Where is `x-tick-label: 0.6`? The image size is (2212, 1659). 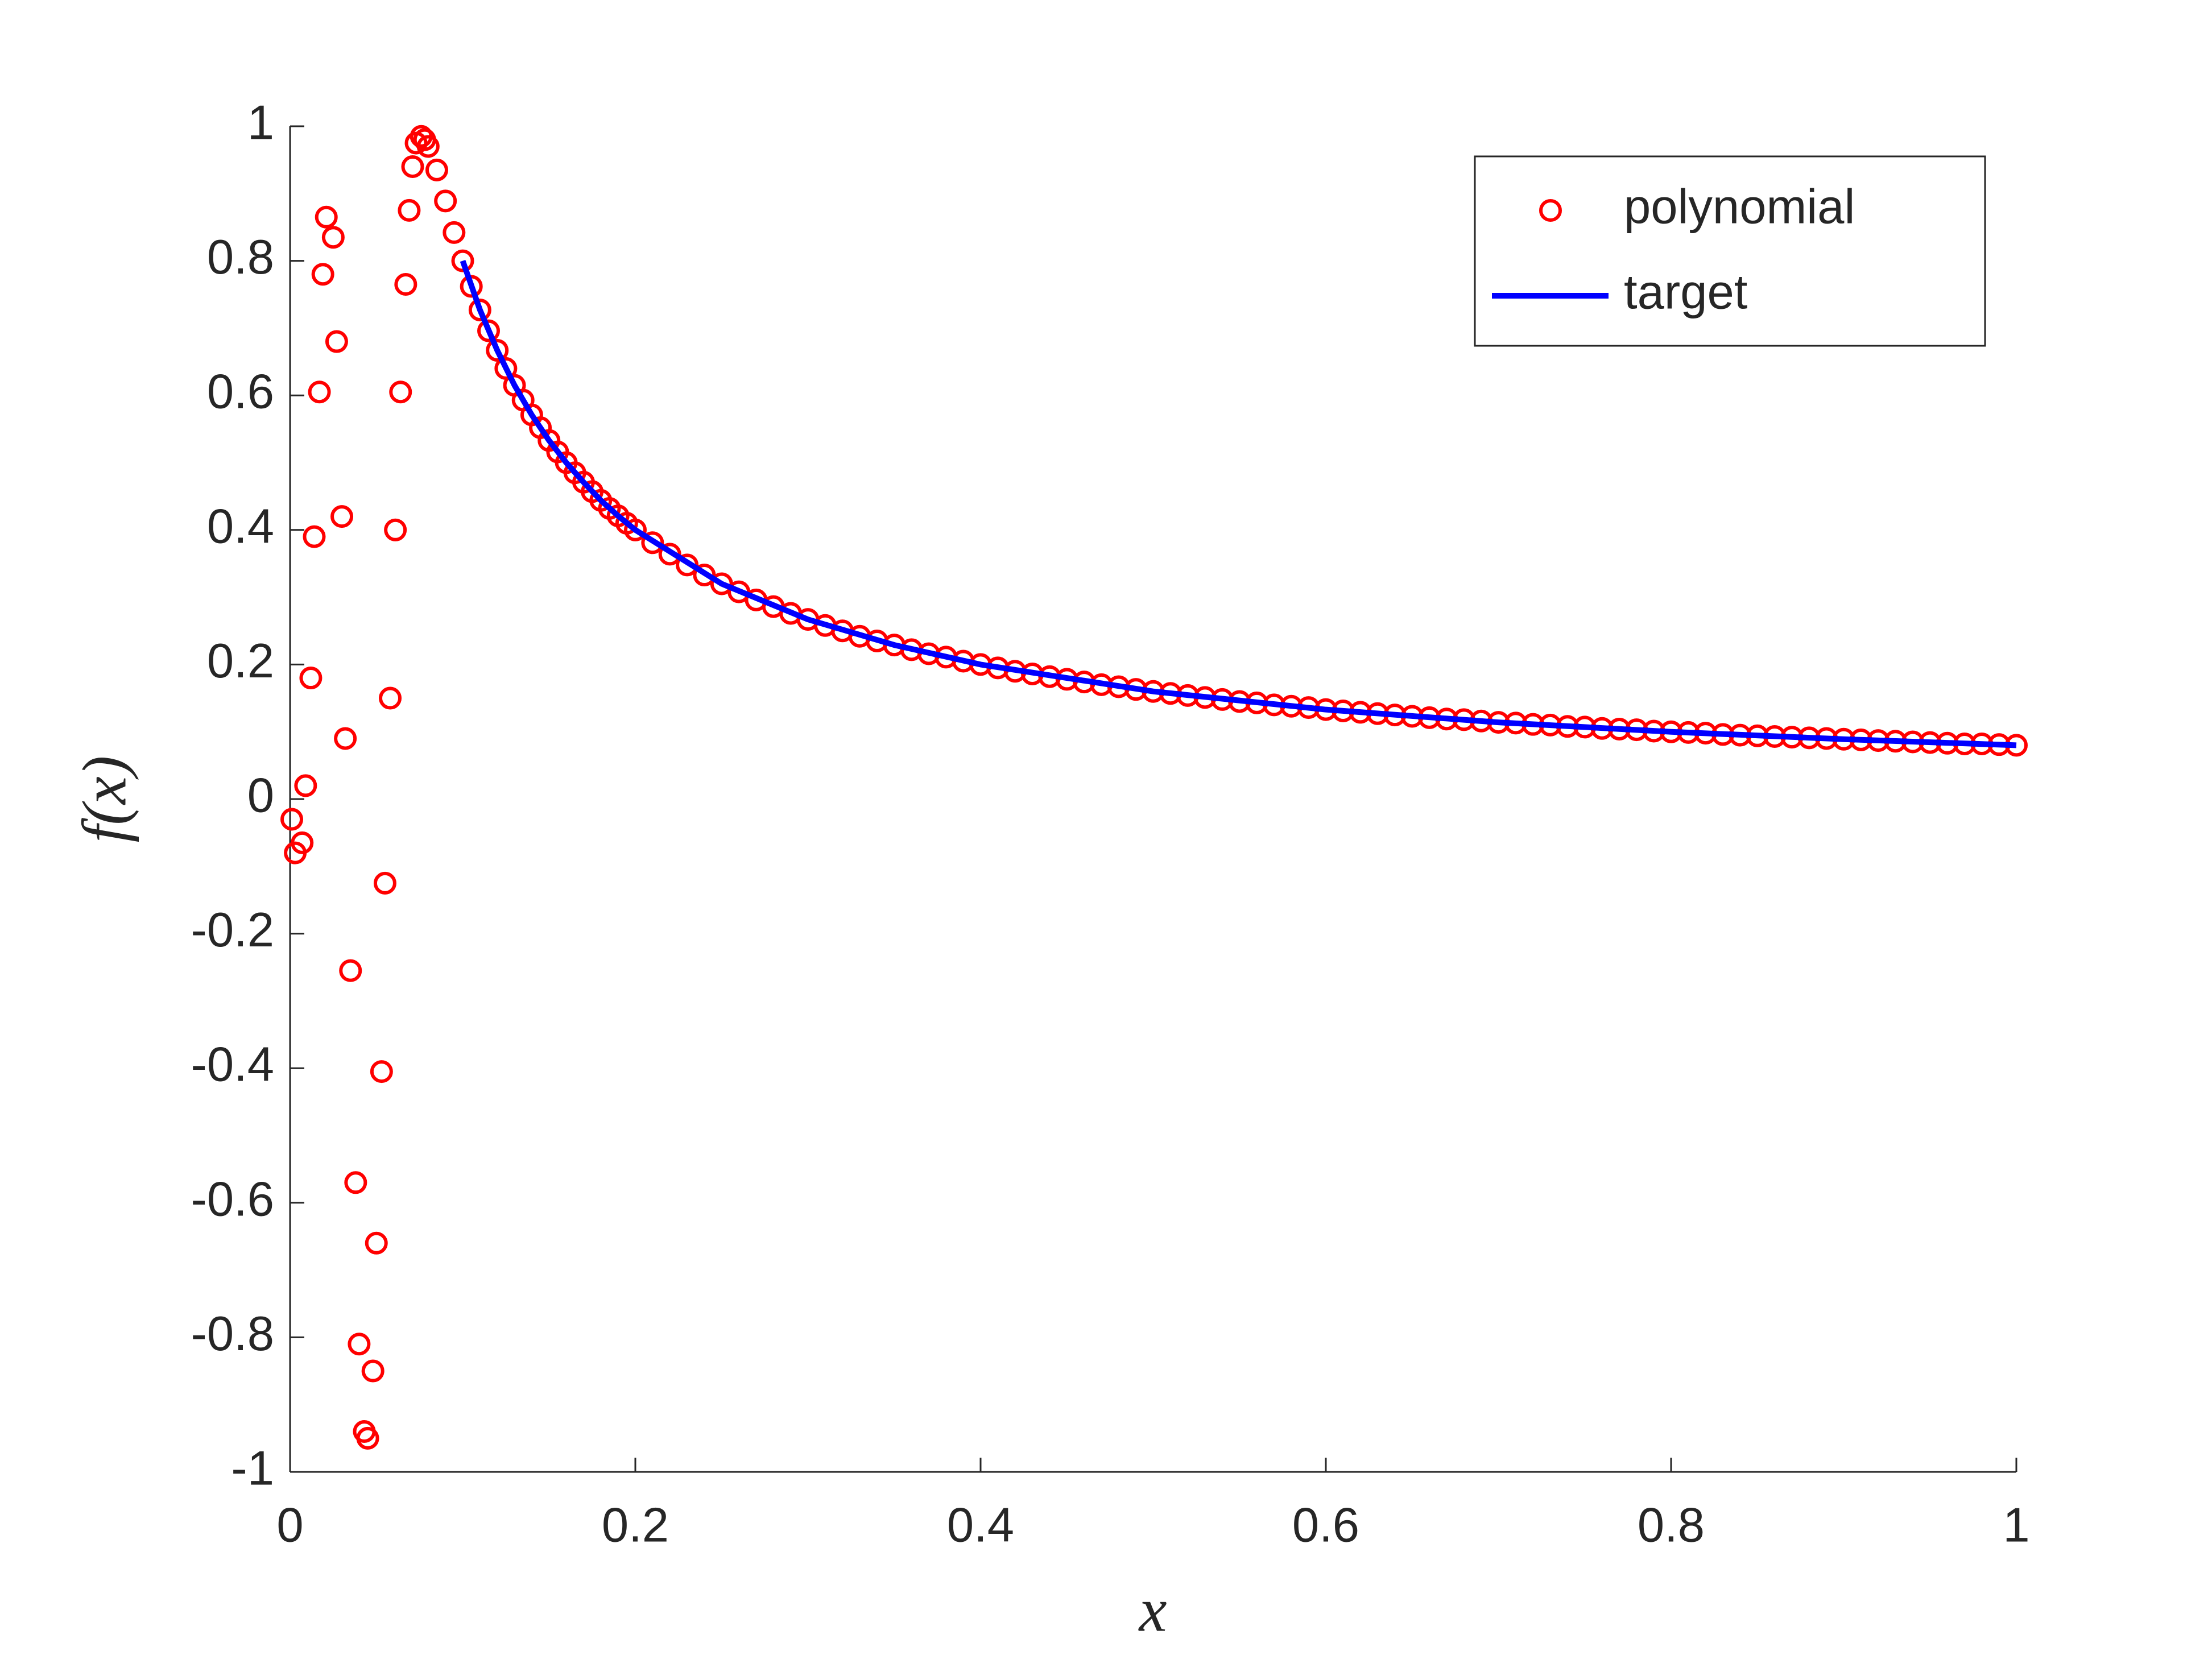
x-tick-label: 0.6 is located at coordinates (1325, 1525).